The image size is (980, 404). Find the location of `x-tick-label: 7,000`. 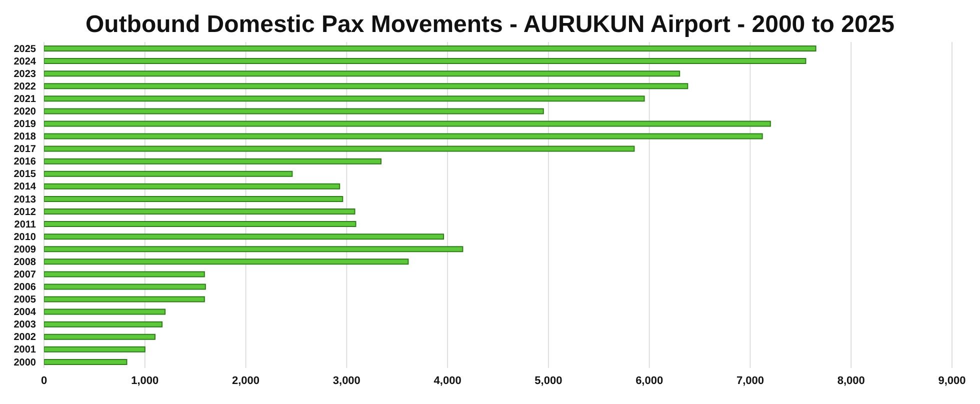

x-tick-label: 7,000 is located at coordinates (750, 380).